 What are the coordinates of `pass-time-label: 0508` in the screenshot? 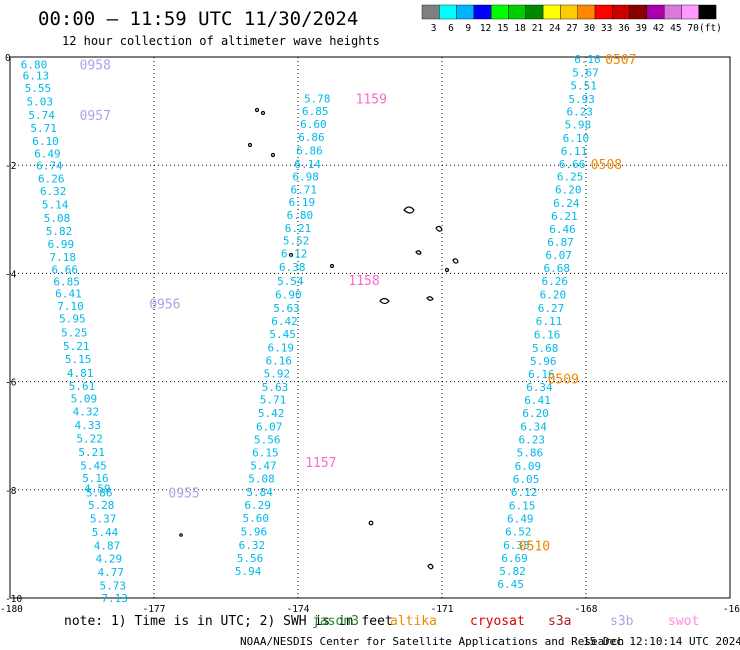 It's located at (606, 165).